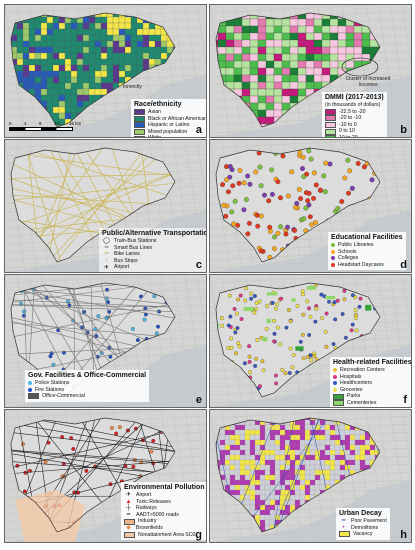 The image size is (415, 550). Describe the element at coordinates (354, 125) in the screenshot. I see `legend-item: -10 to 0` at that location.